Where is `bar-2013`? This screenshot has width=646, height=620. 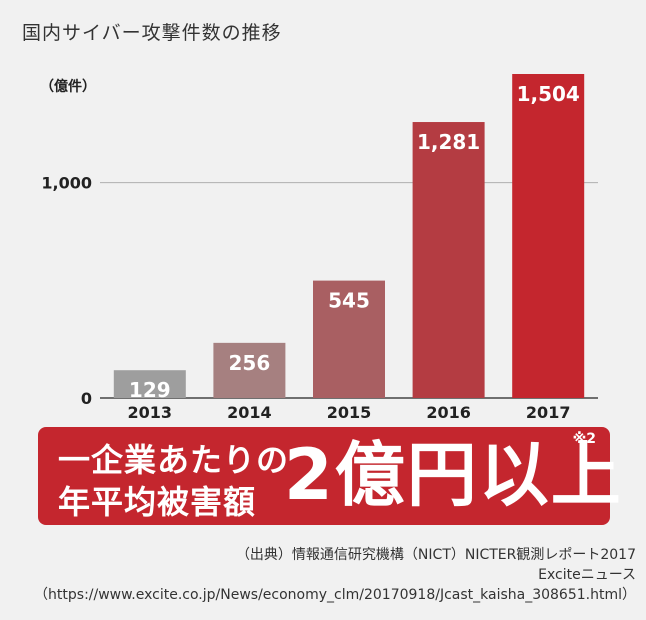 bar-2013 is located at coordinates (149, 384).